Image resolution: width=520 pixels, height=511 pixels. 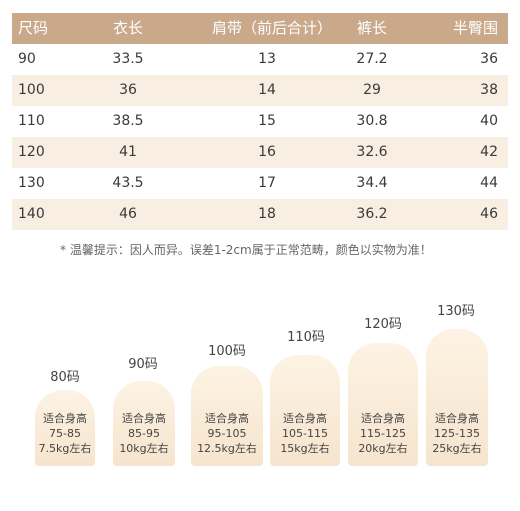 I want to click on cell-strap: 18, so click(x=267, y=214).